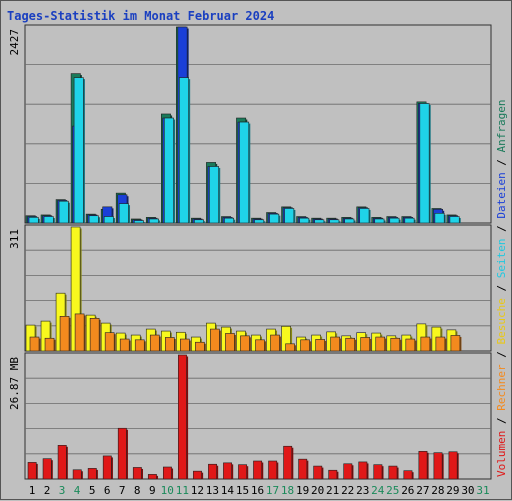  Describe the element at coordinates (257, 490) in the screenshot. I see `x-tick-label-day-16: 16` at that location.